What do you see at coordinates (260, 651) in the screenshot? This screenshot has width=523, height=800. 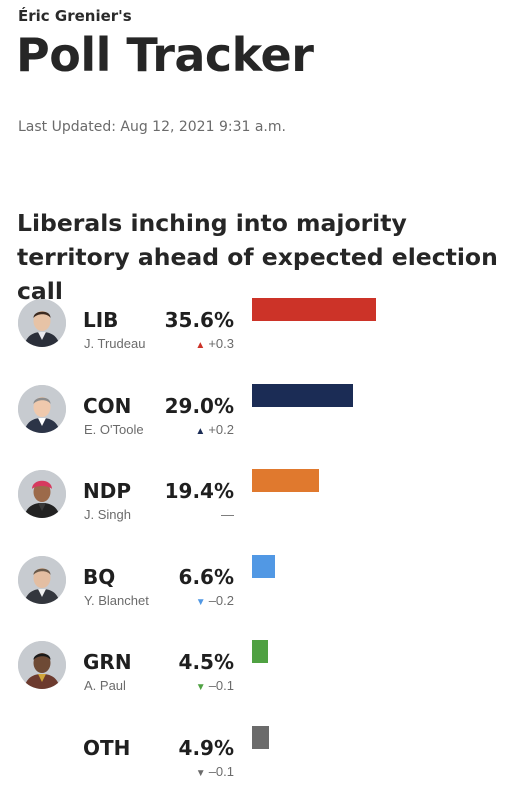 I see `poll-bar-grn` at bounding box center [260, 651].